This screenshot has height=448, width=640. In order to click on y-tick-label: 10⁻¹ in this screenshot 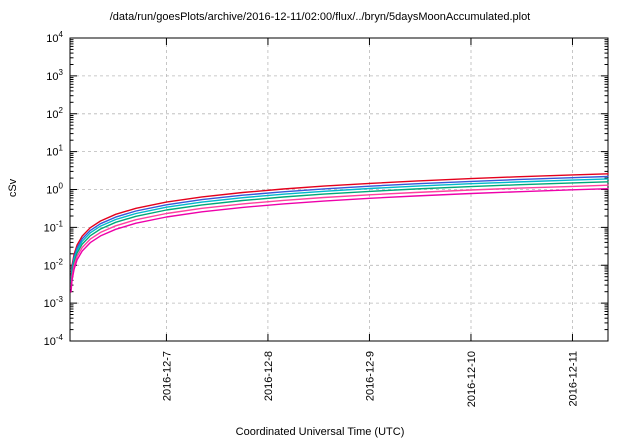, I will do `click(54, 226)`.